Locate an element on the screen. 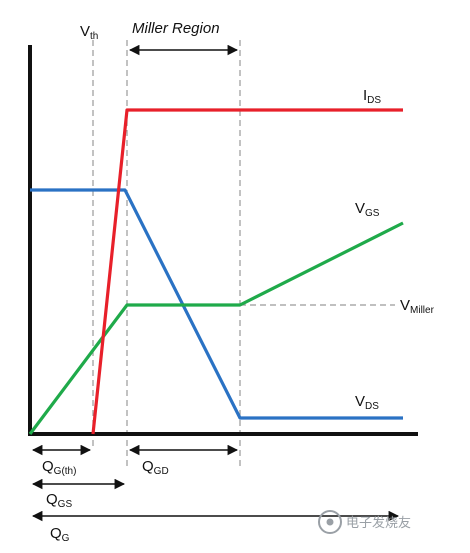 The height and width of the screenshot is (553, 470). watermark-icon-dot is located at coordinates (330, 522).